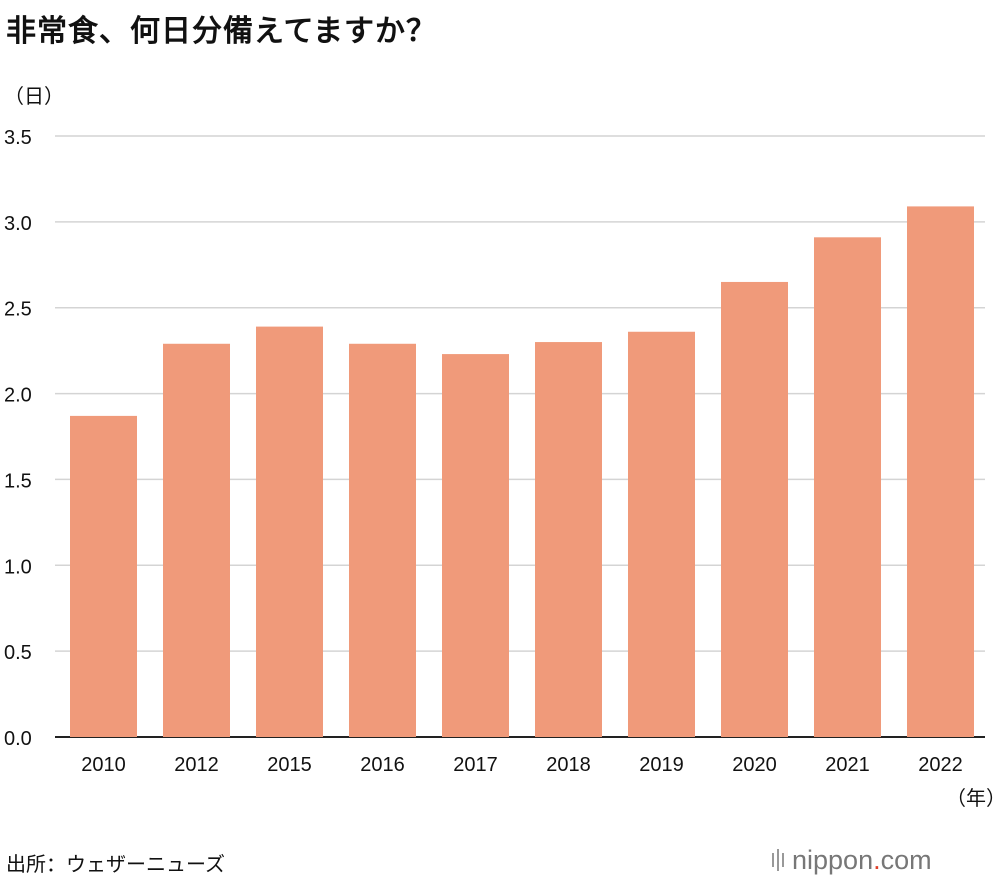  What do you see at coordinates (221, 31) in the screenshot?
I see `chart-title: 非常食、何日分備えてますか？` at bounding box center [221, 31].